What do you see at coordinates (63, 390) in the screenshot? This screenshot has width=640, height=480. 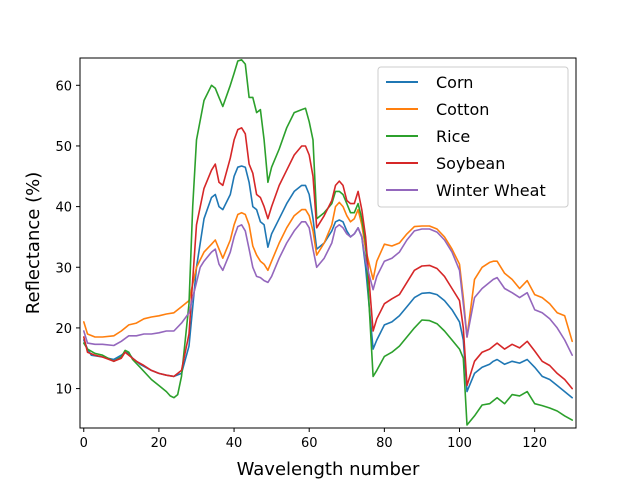 I see `y-tick-label: 10` at bounding box center [63, 390].